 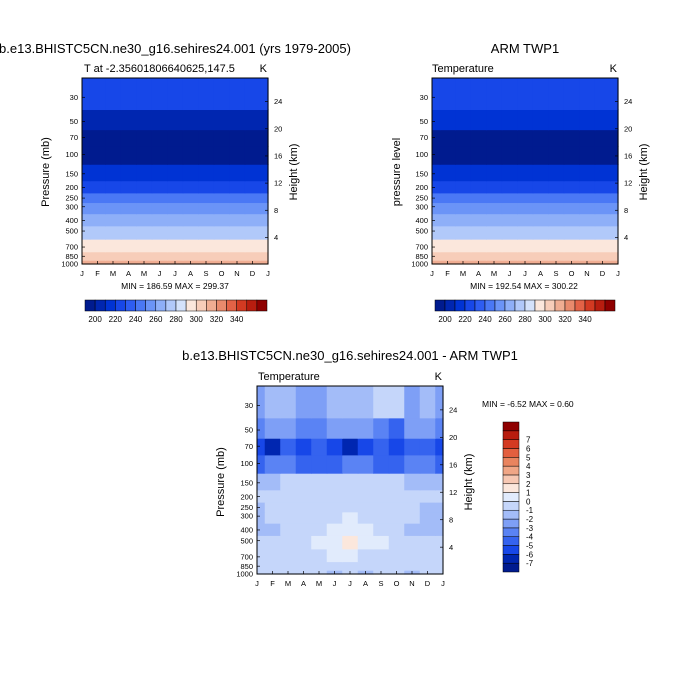 What do you see at coordinates (463, 273) in the screenshot?
I see `month-tick-label: M` at bounding box center [463, 273].